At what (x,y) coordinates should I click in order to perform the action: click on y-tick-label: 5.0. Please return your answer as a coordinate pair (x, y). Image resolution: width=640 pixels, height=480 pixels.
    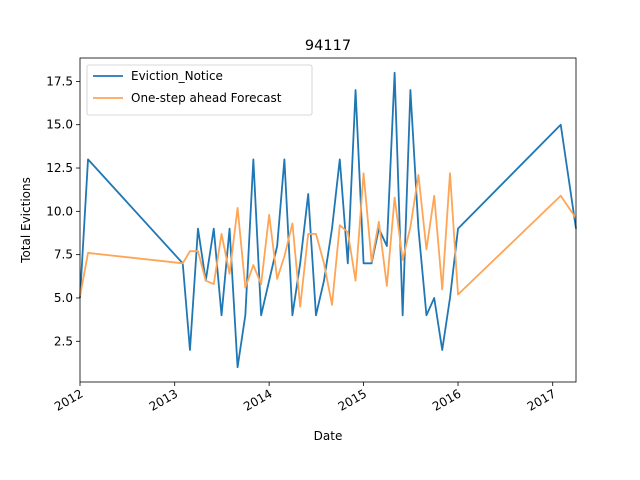
    Looking at the image, I should click on (63, 298).